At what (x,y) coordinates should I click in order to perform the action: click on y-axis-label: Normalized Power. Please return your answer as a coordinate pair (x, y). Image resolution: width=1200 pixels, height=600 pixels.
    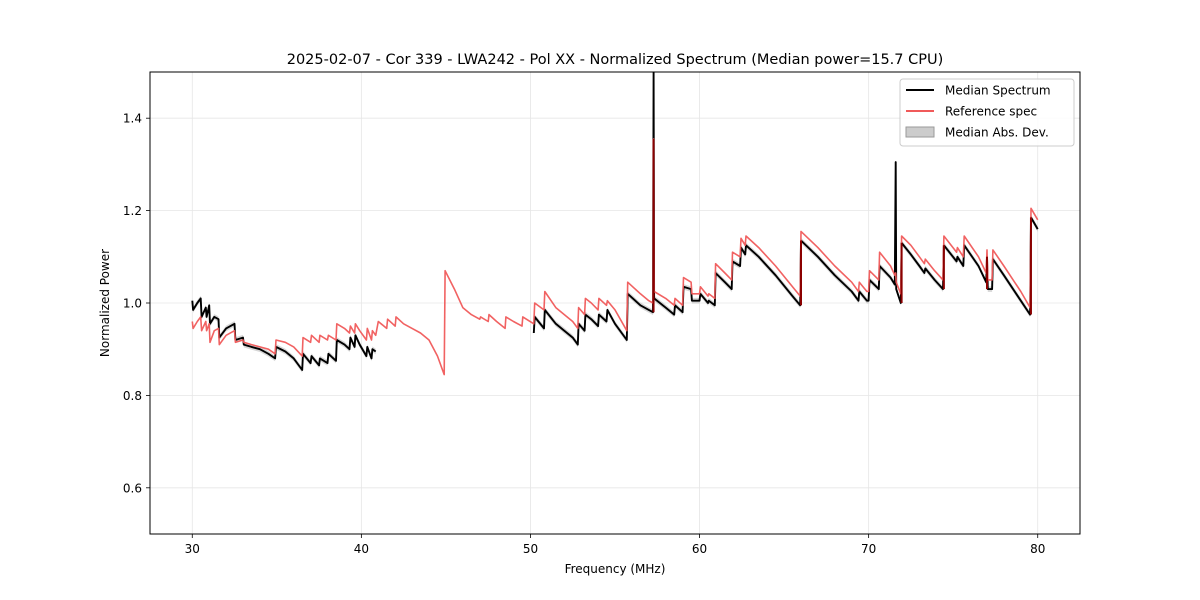
    Looking at the image, I should click on (105, 303).